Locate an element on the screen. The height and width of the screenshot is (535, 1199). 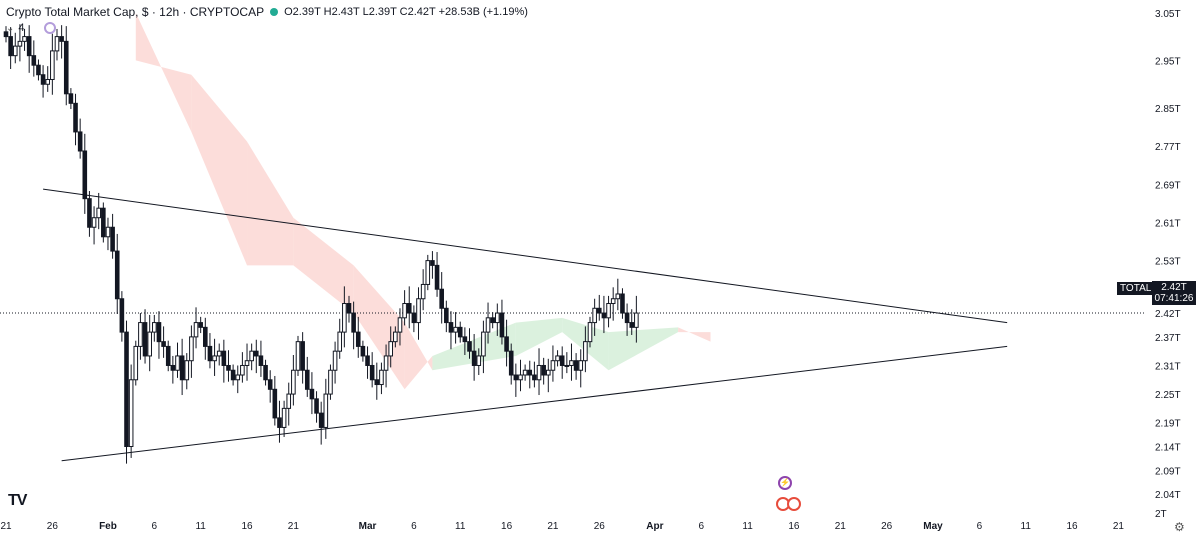
chevron-down-icon: ⌄ is located at coordinates (10, 28).